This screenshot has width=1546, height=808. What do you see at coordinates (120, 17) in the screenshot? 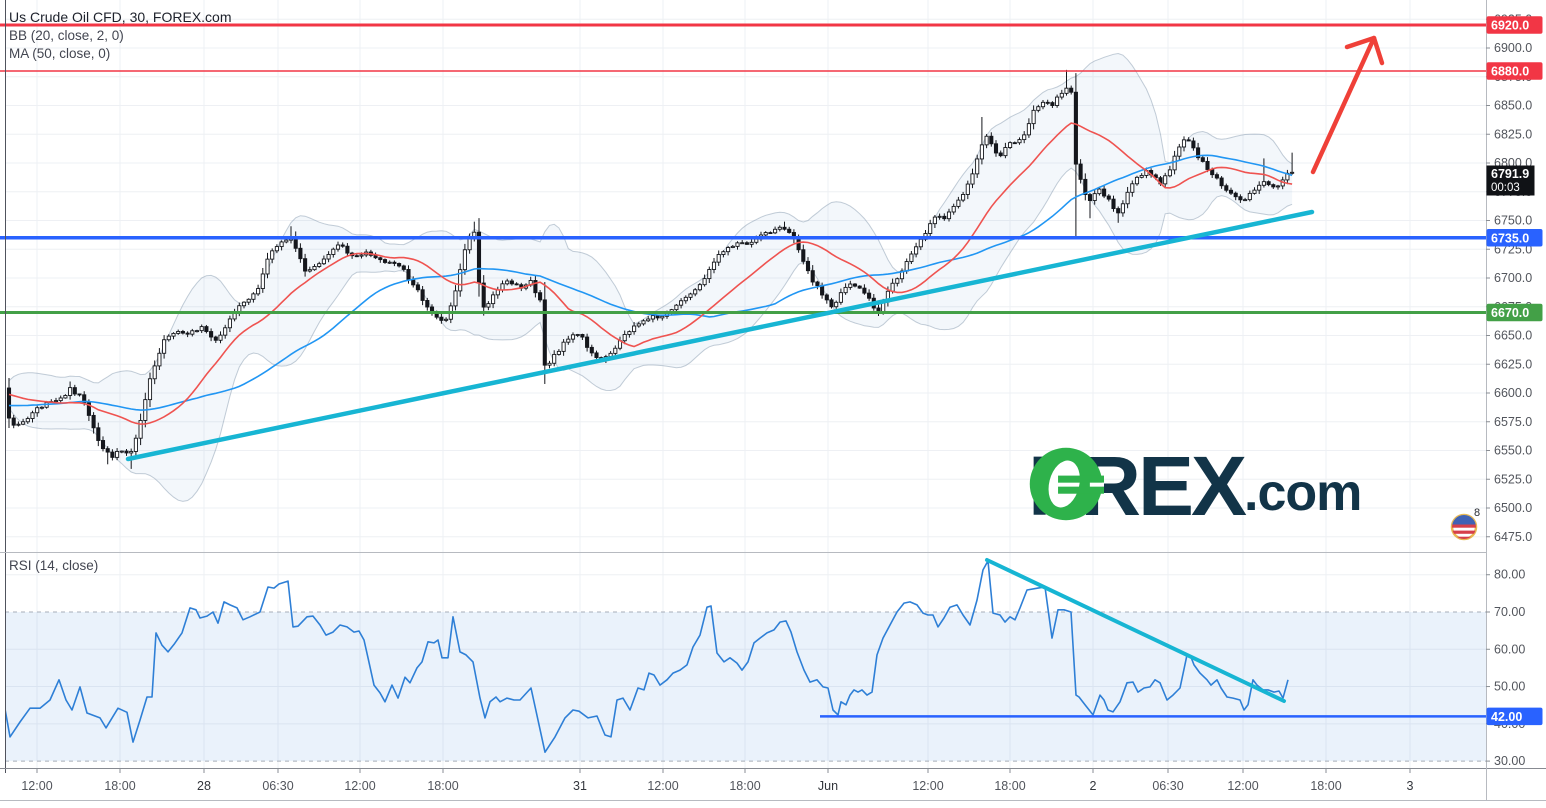
I see `symbol-title: Us Crude Oil CFD, 30, FOREX.com` at bounding box center [120, 17].